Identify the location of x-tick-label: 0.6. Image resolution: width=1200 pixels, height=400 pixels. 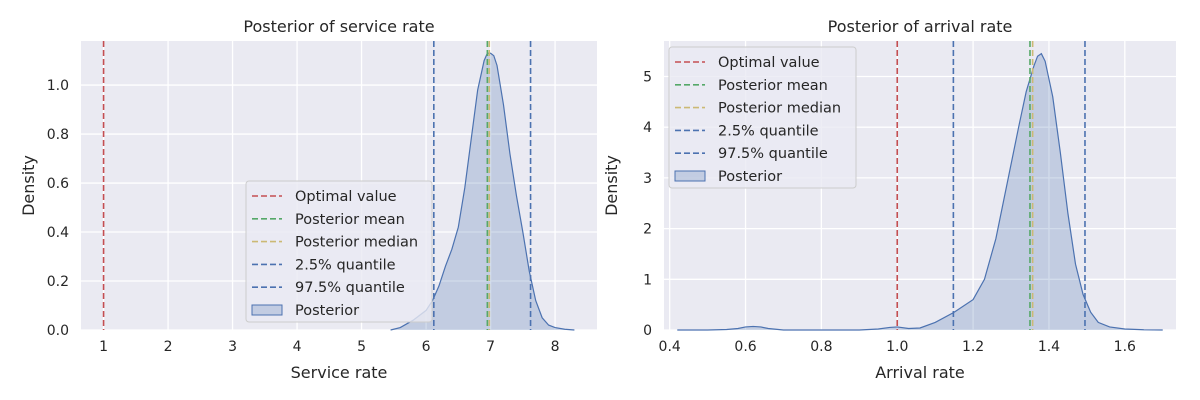
(745, 347).